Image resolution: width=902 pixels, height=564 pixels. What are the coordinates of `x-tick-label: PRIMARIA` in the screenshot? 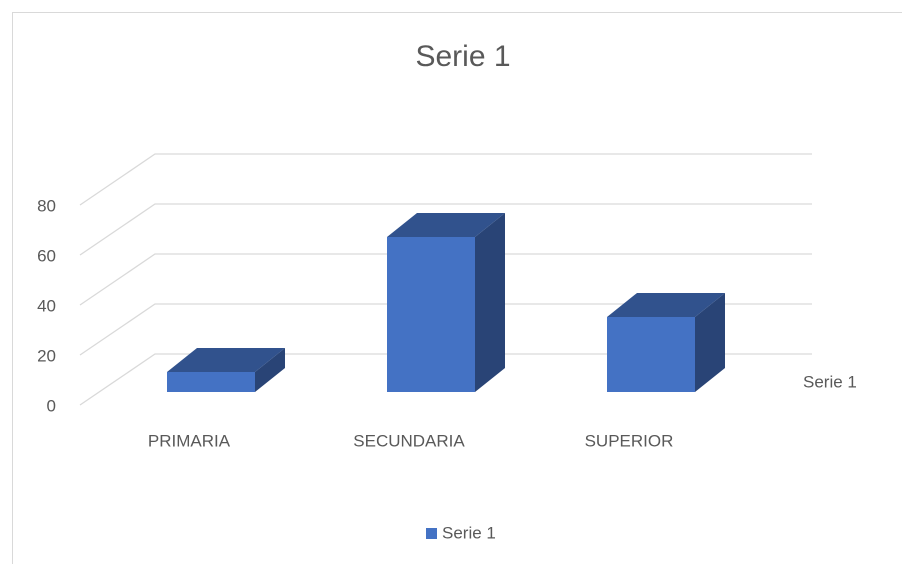 It's located at (189, 440).